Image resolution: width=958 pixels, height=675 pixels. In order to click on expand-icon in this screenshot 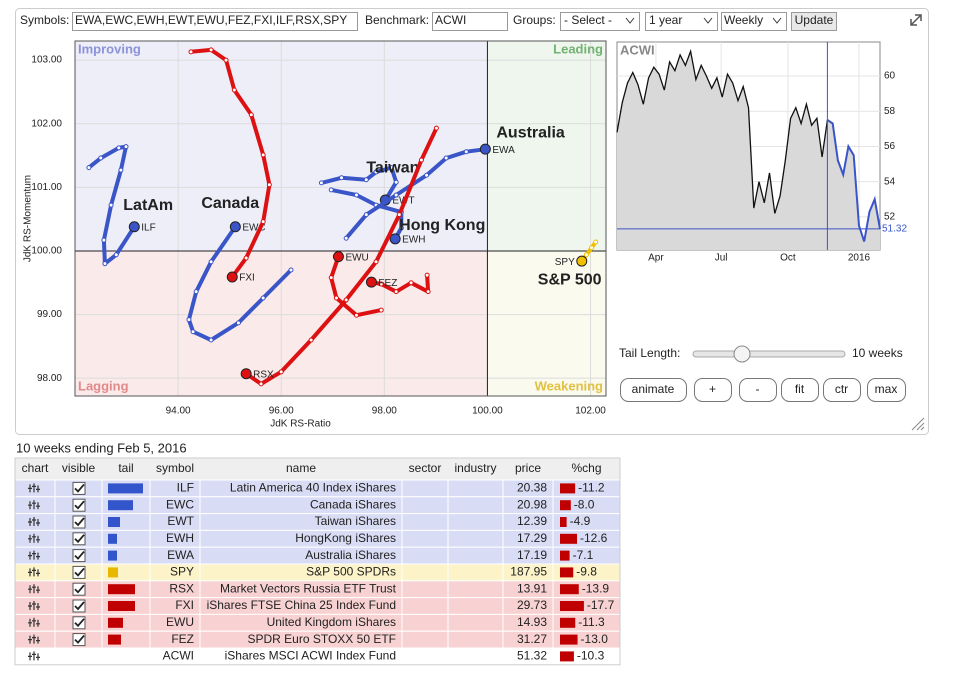, I will do `click(916, 20)`.